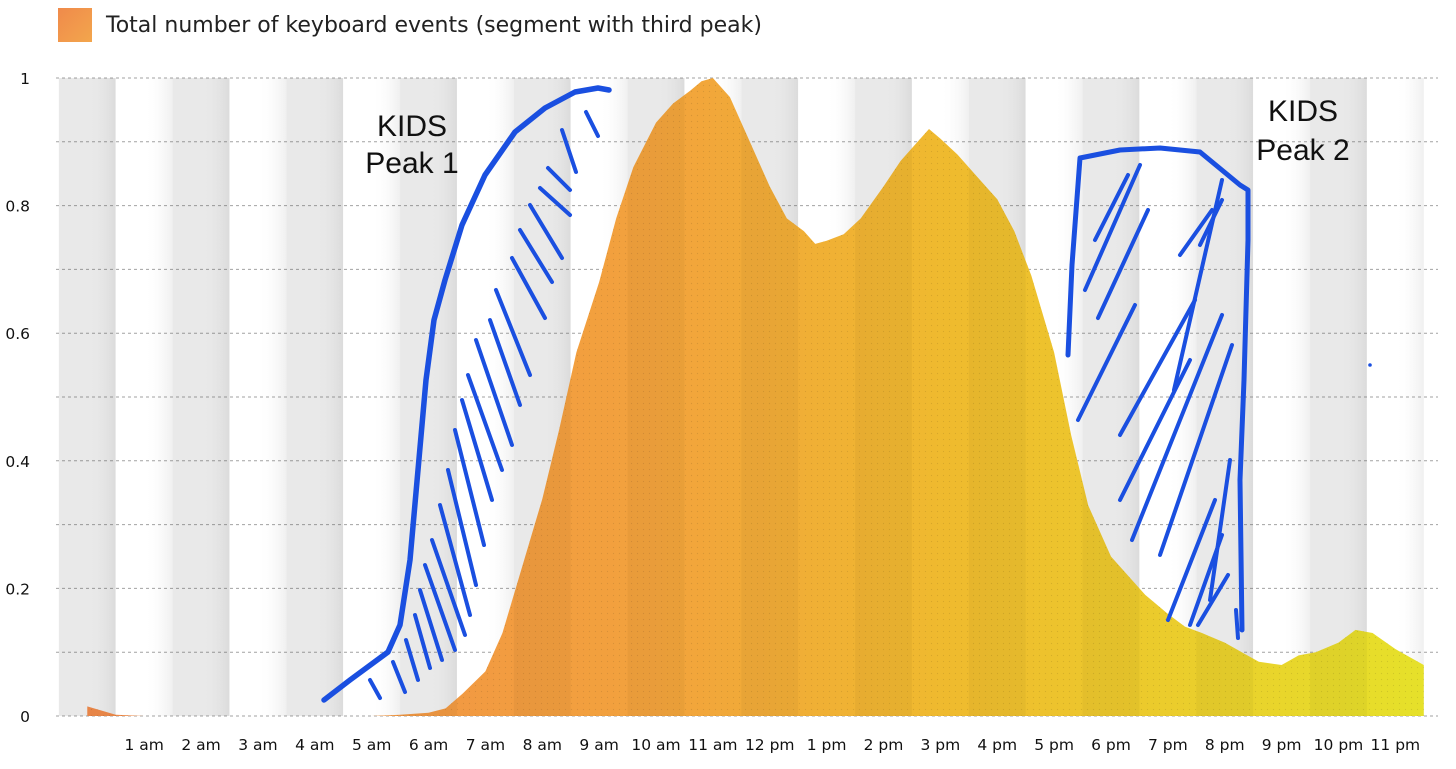  What do you see at coordinates (17, 398) in the screenshot?
I see `y-axis-ticks: 0 0.2 0.4 0.6 0.8 1` at bounding box center [17, 398].